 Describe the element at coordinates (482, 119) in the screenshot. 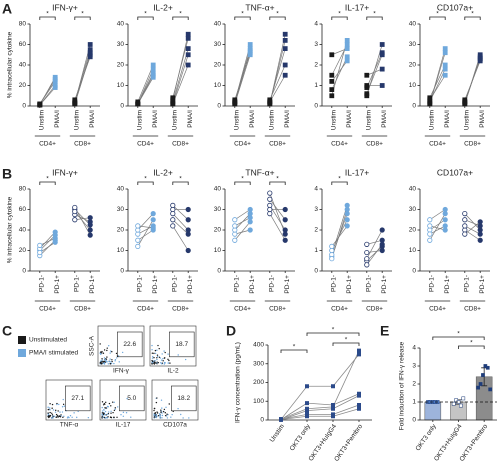

I see `x-tick-label: PMA/I` at that location.